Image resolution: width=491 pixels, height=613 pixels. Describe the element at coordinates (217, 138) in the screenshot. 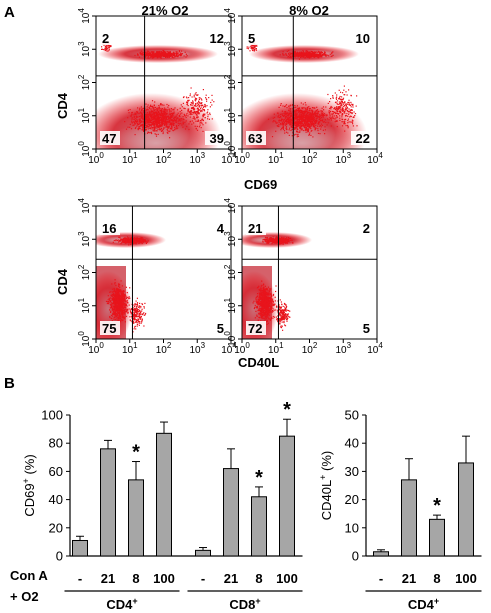

I see `quadrant-lr: 39` at that location.